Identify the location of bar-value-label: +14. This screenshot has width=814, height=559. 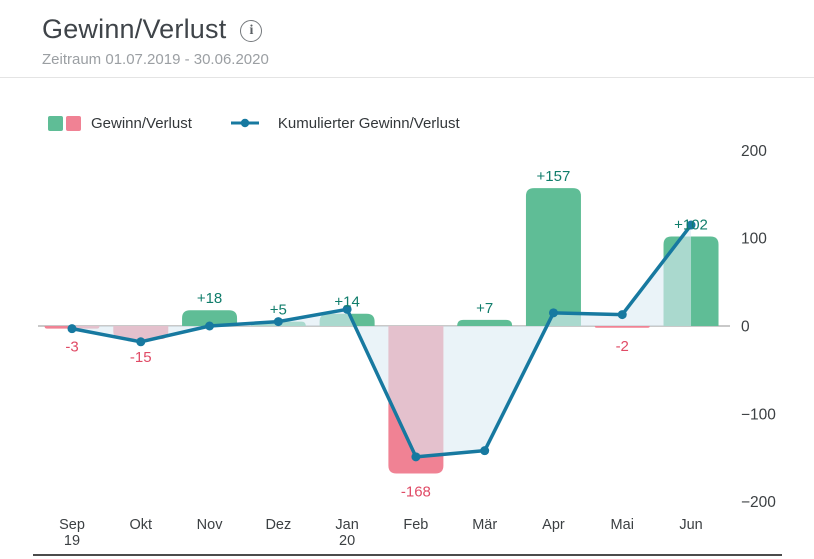
(346, 302).